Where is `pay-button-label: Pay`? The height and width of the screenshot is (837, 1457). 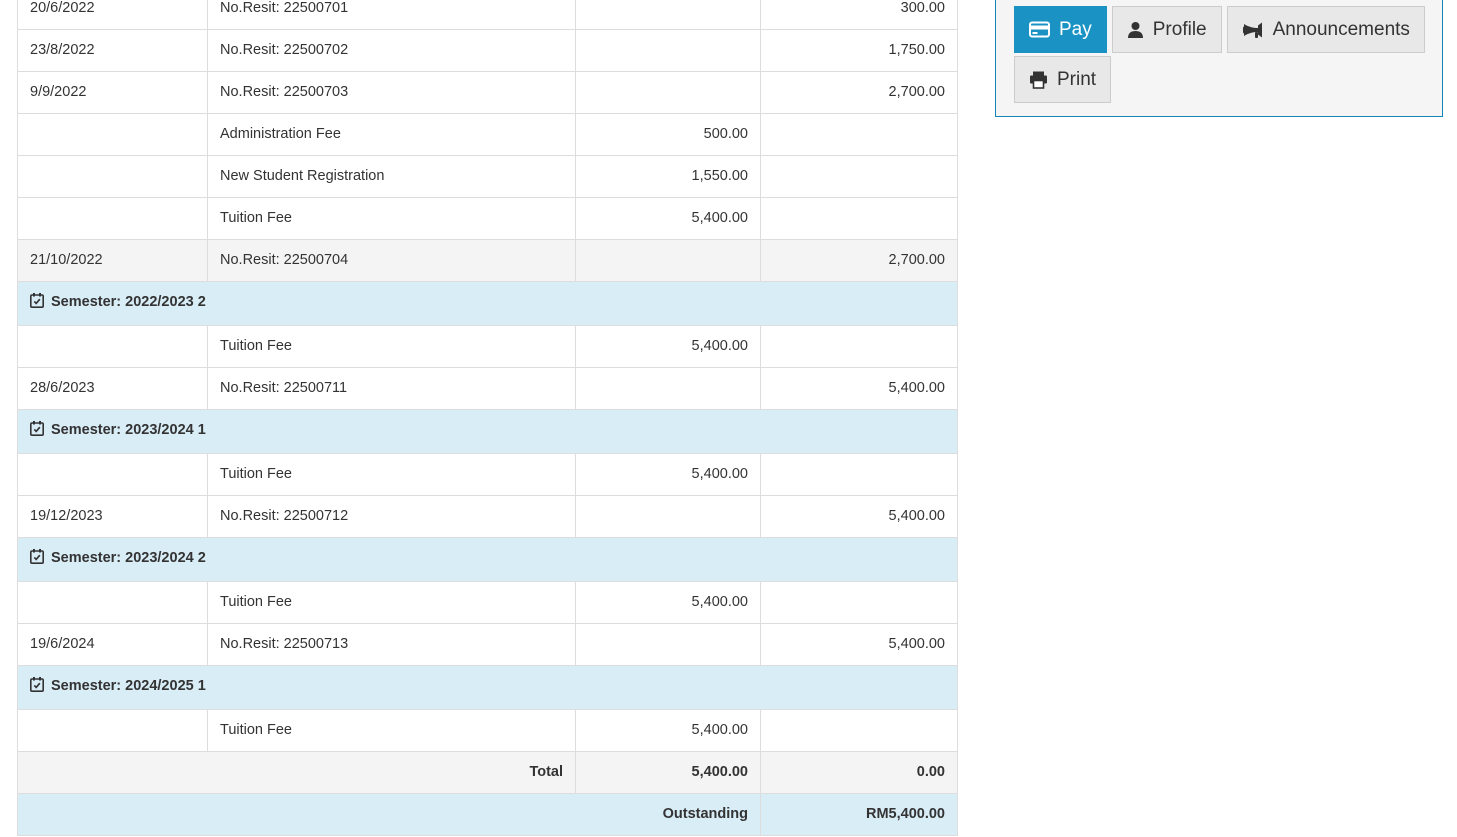 pay-button-label: Pay is located at coordinates (1075, 29).